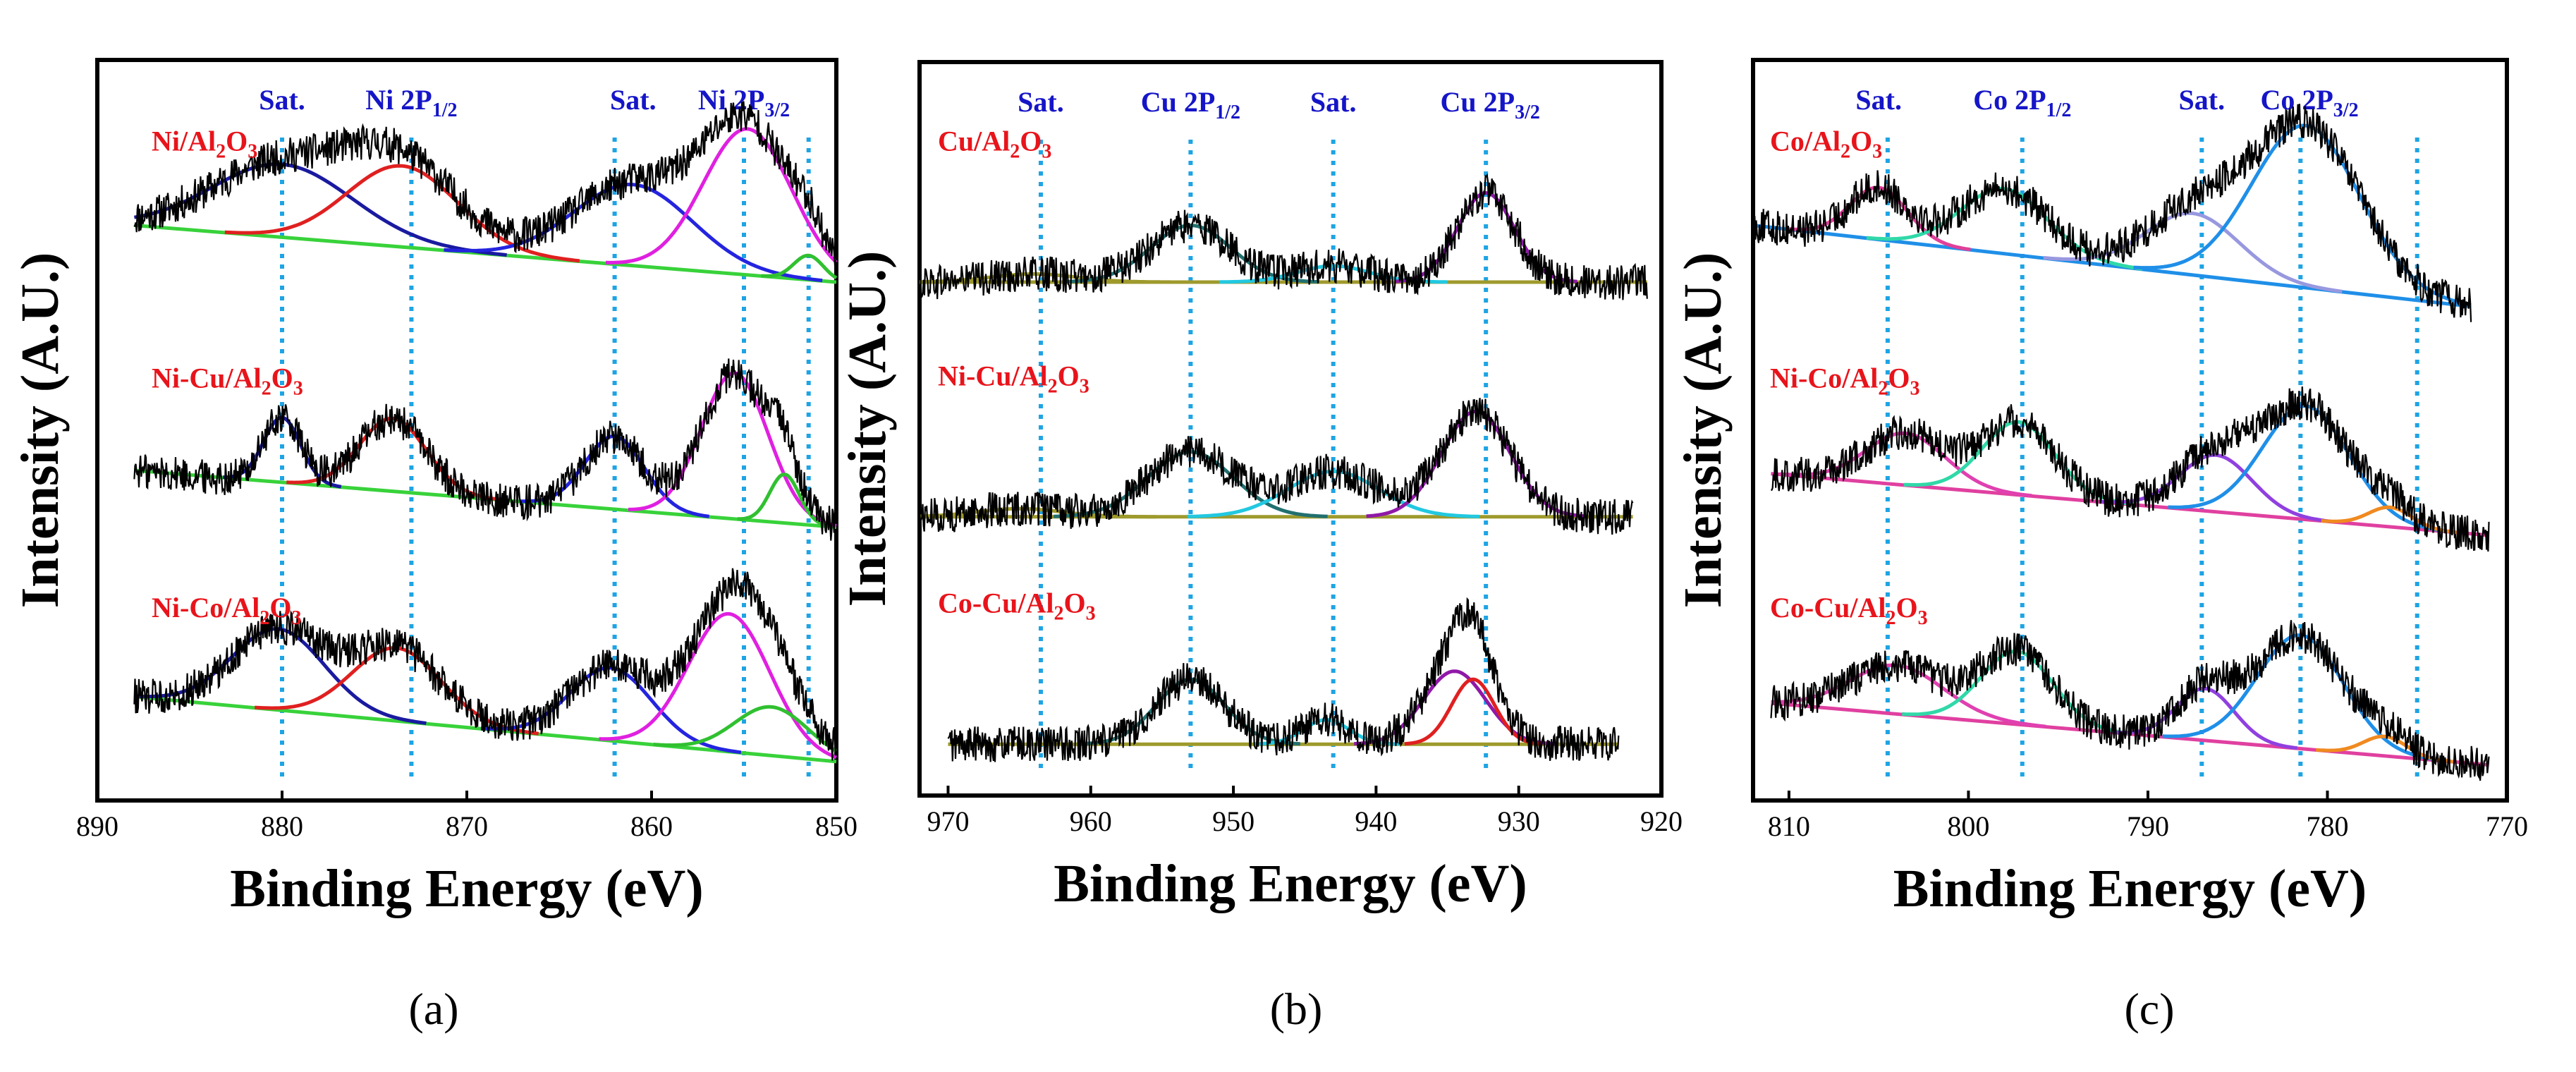  What do you see at coordinates (1968, 826) in the screenshot?
I see `x-tick-label: 800` at bounding box center [1968, 826].